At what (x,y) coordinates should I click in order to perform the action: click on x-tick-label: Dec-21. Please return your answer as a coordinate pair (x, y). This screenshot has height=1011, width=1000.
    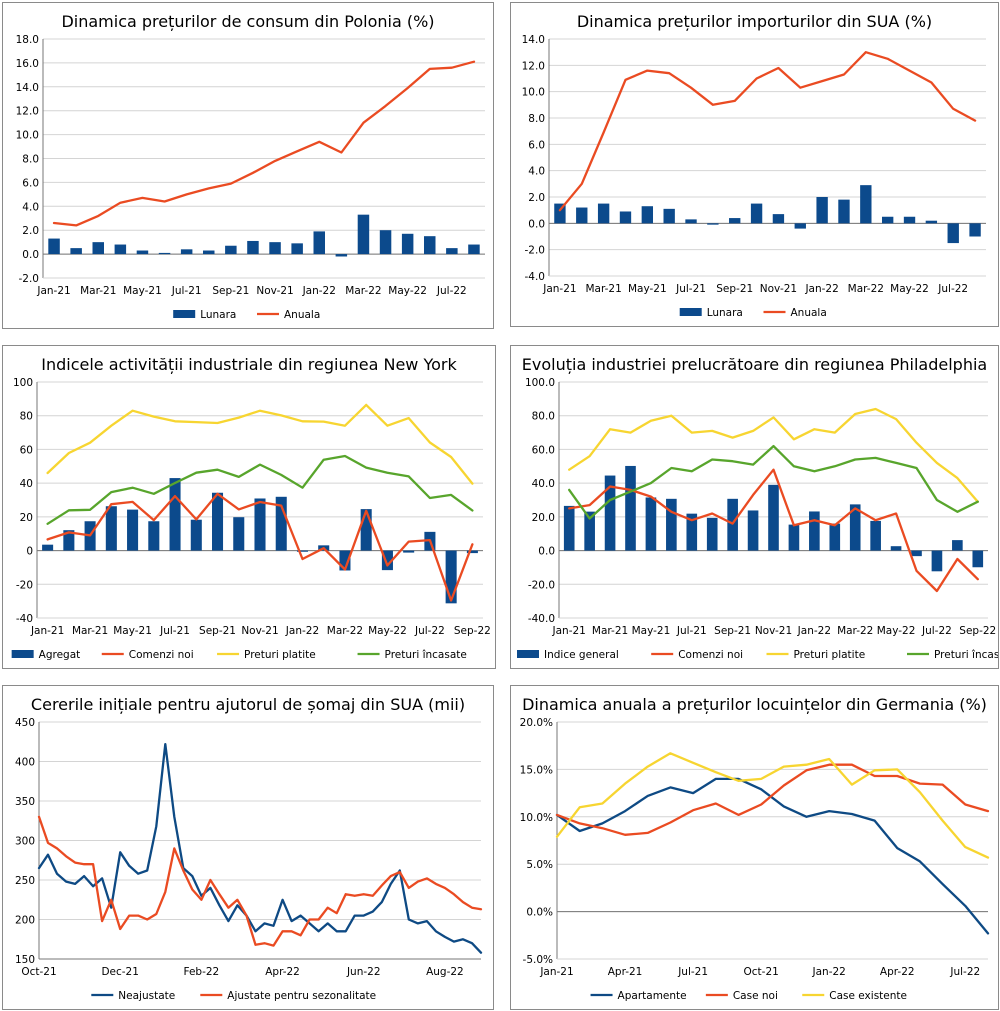
    Looking at the image, I should click on (119, 972).